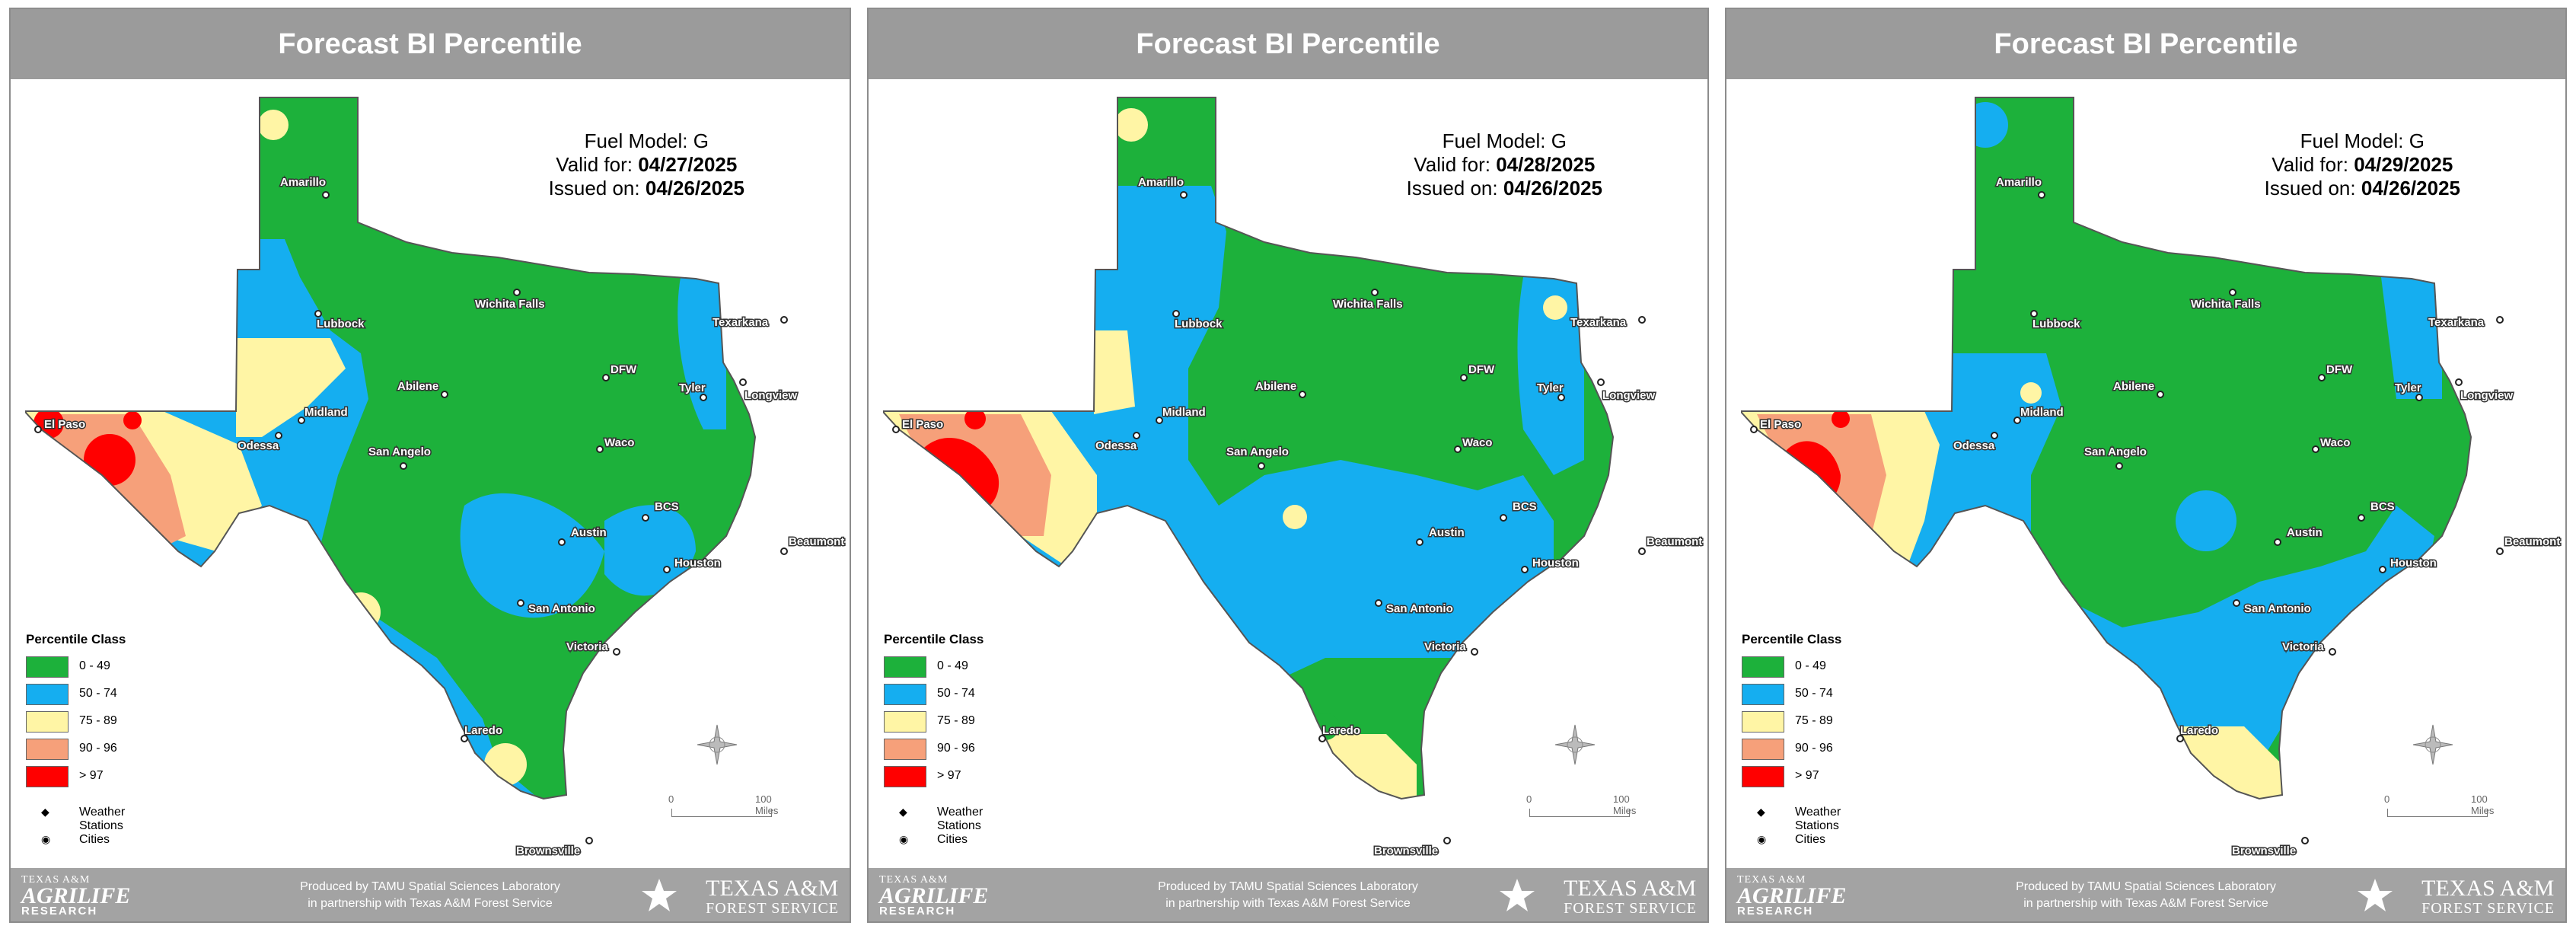  I want to click on city-label: Beaumont, so click(816, 541).